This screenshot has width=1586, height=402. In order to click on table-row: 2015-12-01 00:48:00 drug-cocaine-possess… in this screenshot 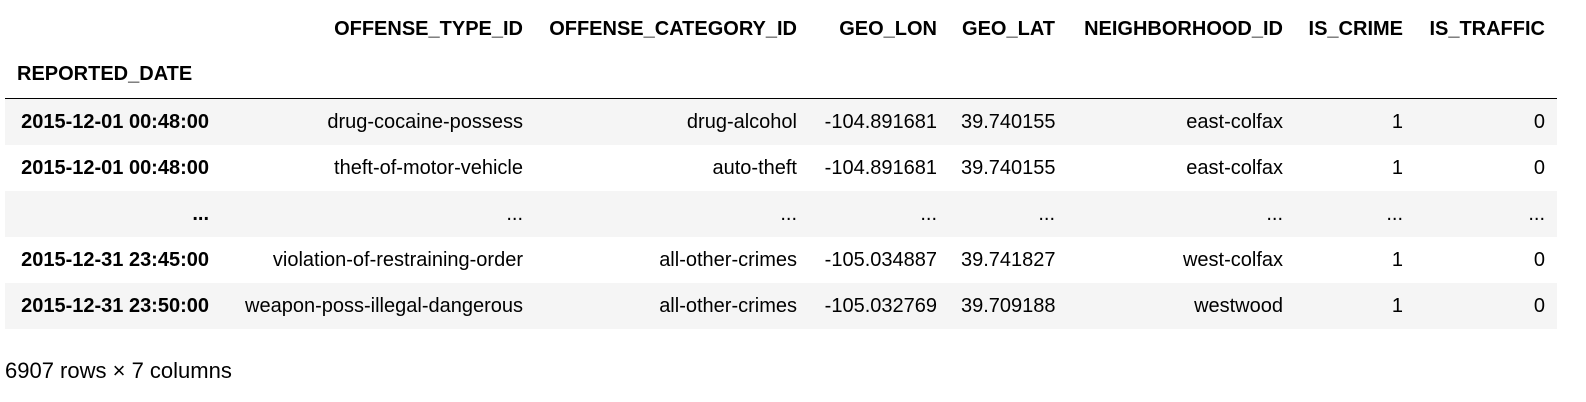, I will do `click(781, 121)`.